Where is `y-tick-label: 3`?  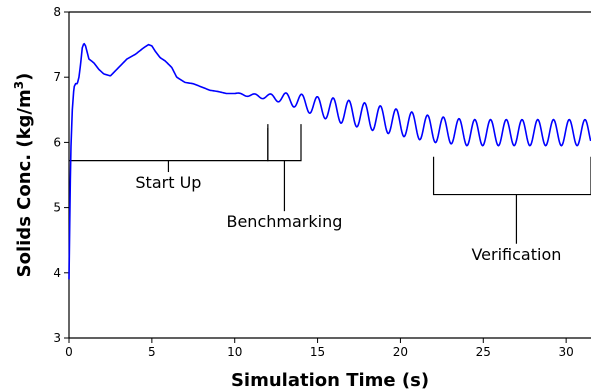
y-tick-label: 3 is located at coordinates (57, 338).